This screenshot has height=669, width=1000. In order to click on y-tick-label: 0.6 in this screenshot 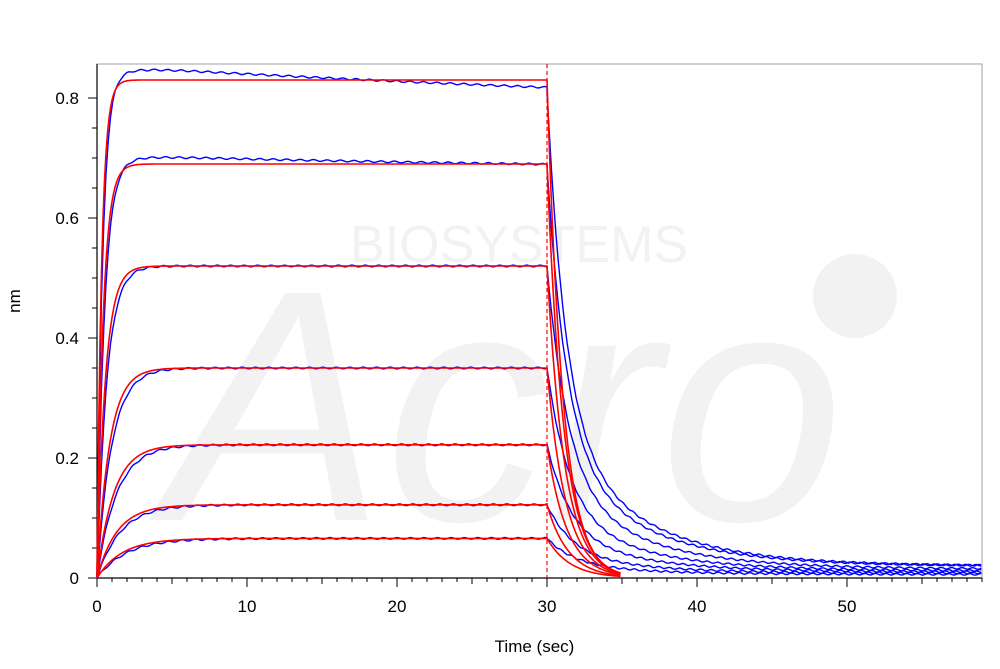, I will do `click(67, 218)`.